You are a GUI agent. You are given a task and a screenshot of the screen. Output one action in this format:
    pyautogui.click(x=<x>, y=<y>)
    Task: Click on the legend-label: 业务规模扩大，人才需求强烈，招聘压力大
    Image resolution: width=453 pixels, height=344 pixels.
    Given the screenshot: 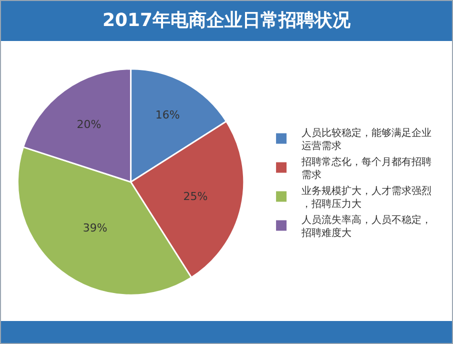 What is the action you would take?
    pyautogui.click(x=366, y=197)
    